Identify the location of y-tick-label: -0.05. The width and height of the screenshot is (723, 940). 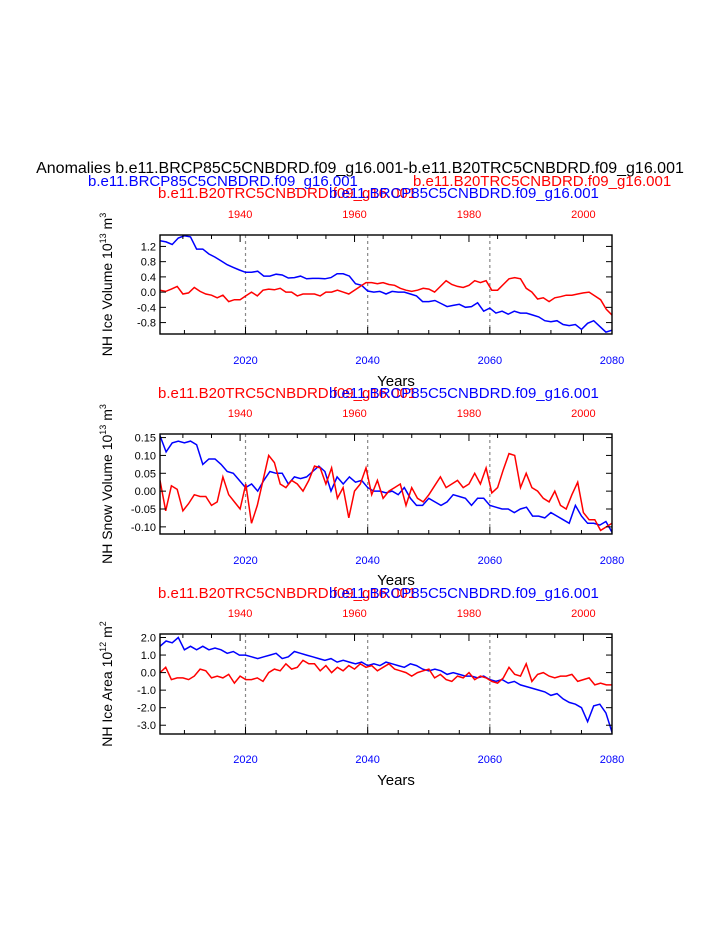
(143, 510).